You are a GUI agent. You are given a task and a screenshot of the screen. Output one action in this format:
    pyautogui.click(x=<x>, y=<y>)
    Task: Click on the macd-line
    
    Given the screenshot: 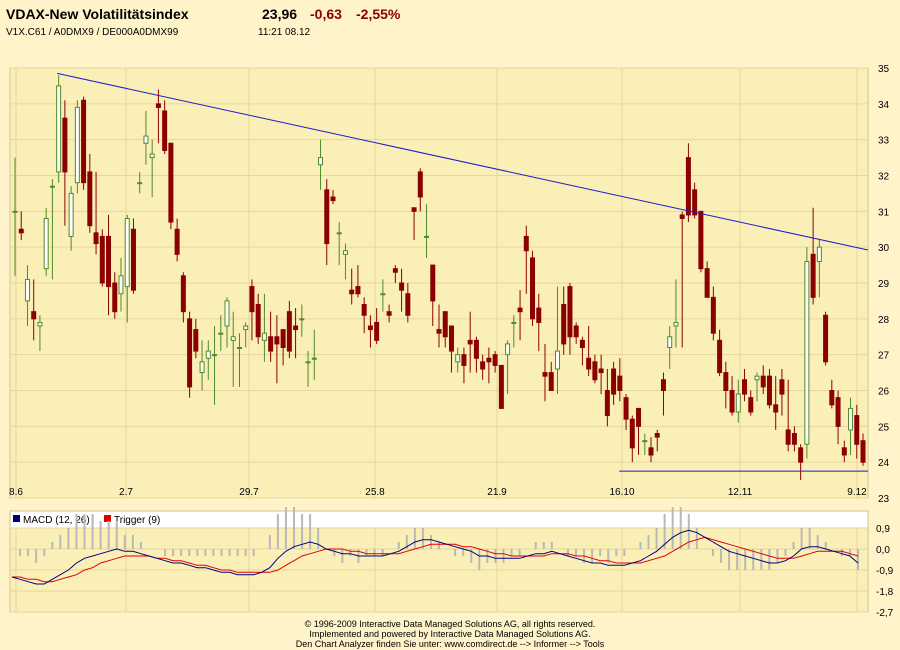 What is the action you would take?
    pyautogui.click(x=435, y=557)
    